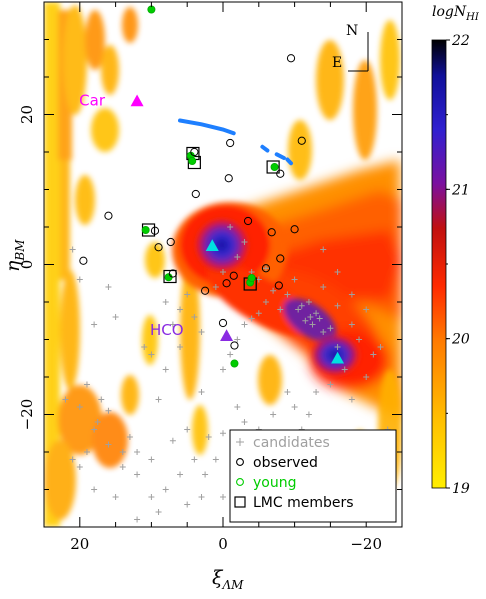 The image size is (486, 599). What do you see at coordinates (461, 489) in the screenshot?
I see `colorbar-tick-label: 19` at bounding box center [461, 489].